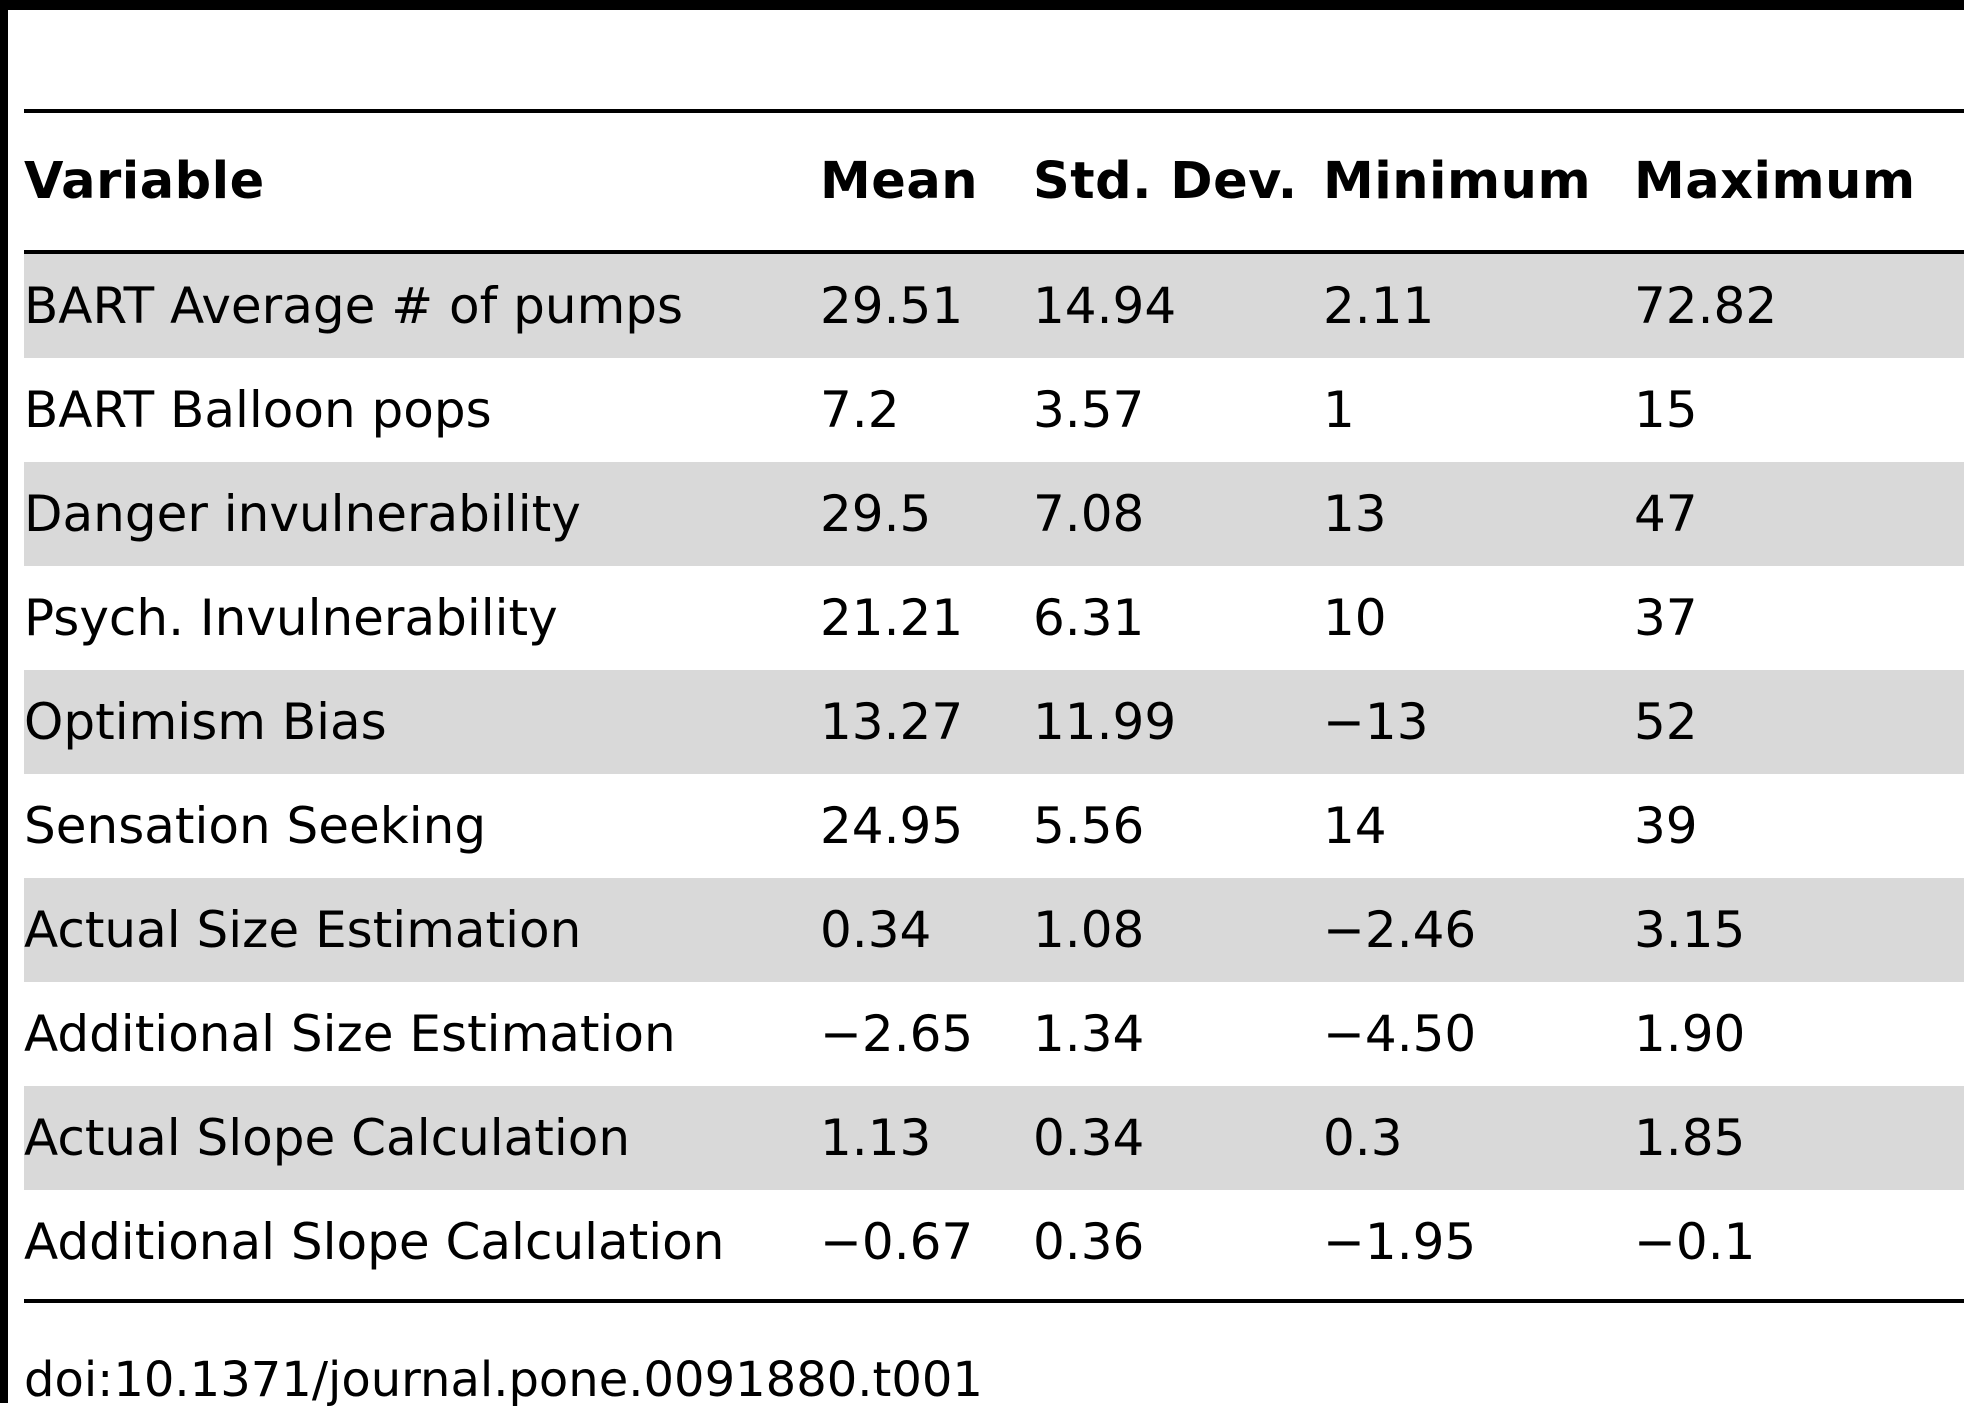 The width and height of the screenshot is (1964, 1415). Describe the element at coordinates (926, 722) in the screenshot. I see `cell-mean: 13.27` at that location.